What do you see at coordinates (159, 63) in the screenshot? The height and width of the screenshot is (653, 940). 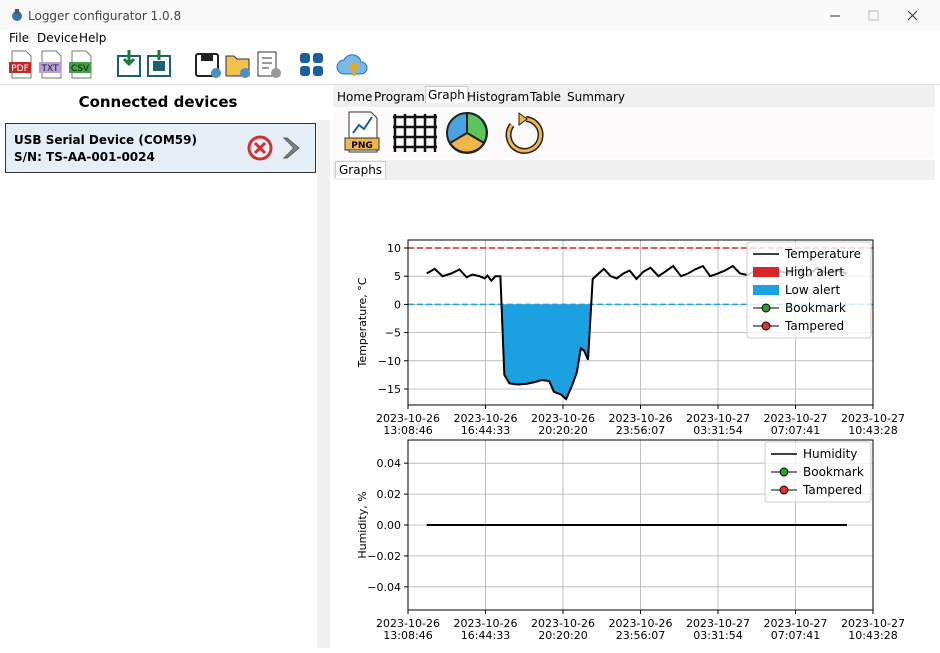 I see `device-button` at bounding box center [159, 63].